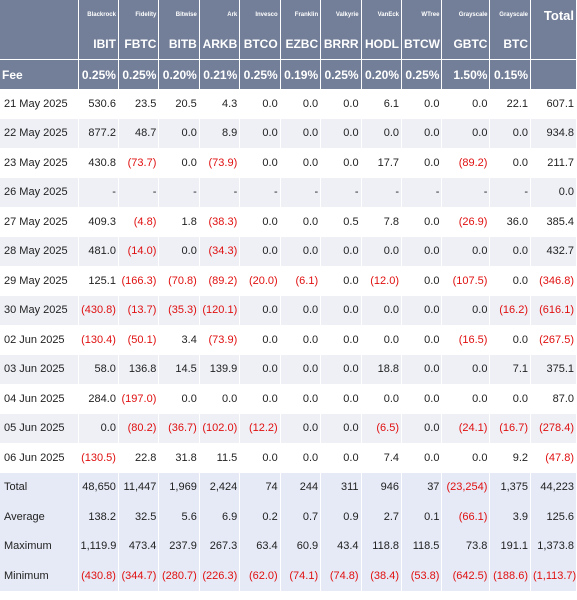 This screenshot has height=600, width=577. Describe the element at coordinates (179, 458) in the screenshot. I see `flow-value: 31.8` at that location.